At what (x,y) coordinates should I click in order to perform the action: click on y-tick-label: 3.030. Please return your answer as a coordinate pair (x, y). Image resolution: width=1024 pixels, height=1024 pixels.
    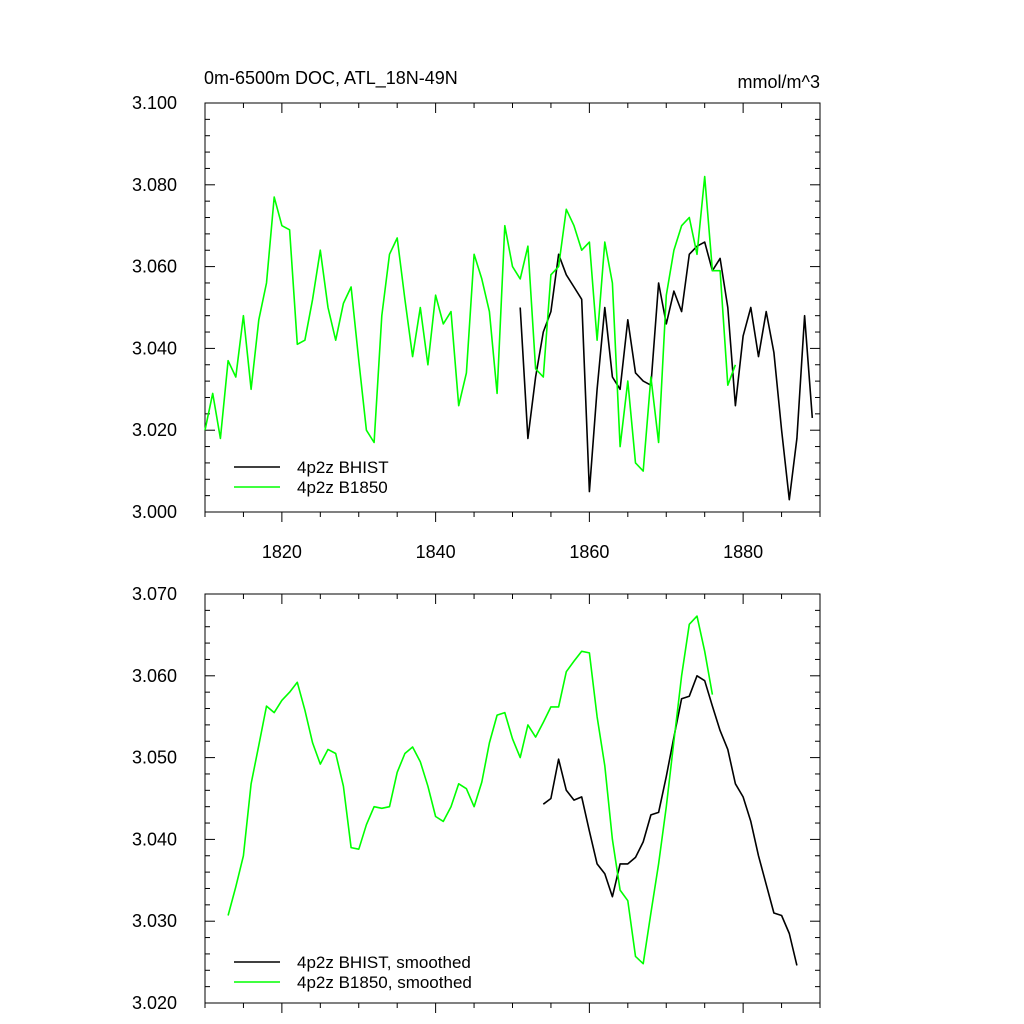
    Looking at the image, I should click on (154, 921).